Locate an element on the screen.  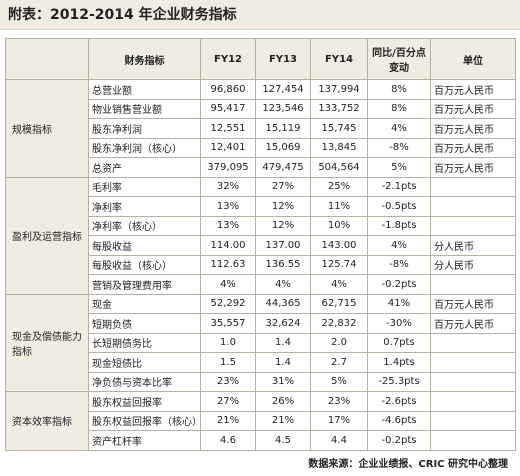
table-row: 总资产 379,095 479,475 504,564 5% 百万元人民币 is located at coordinates (261, 167).